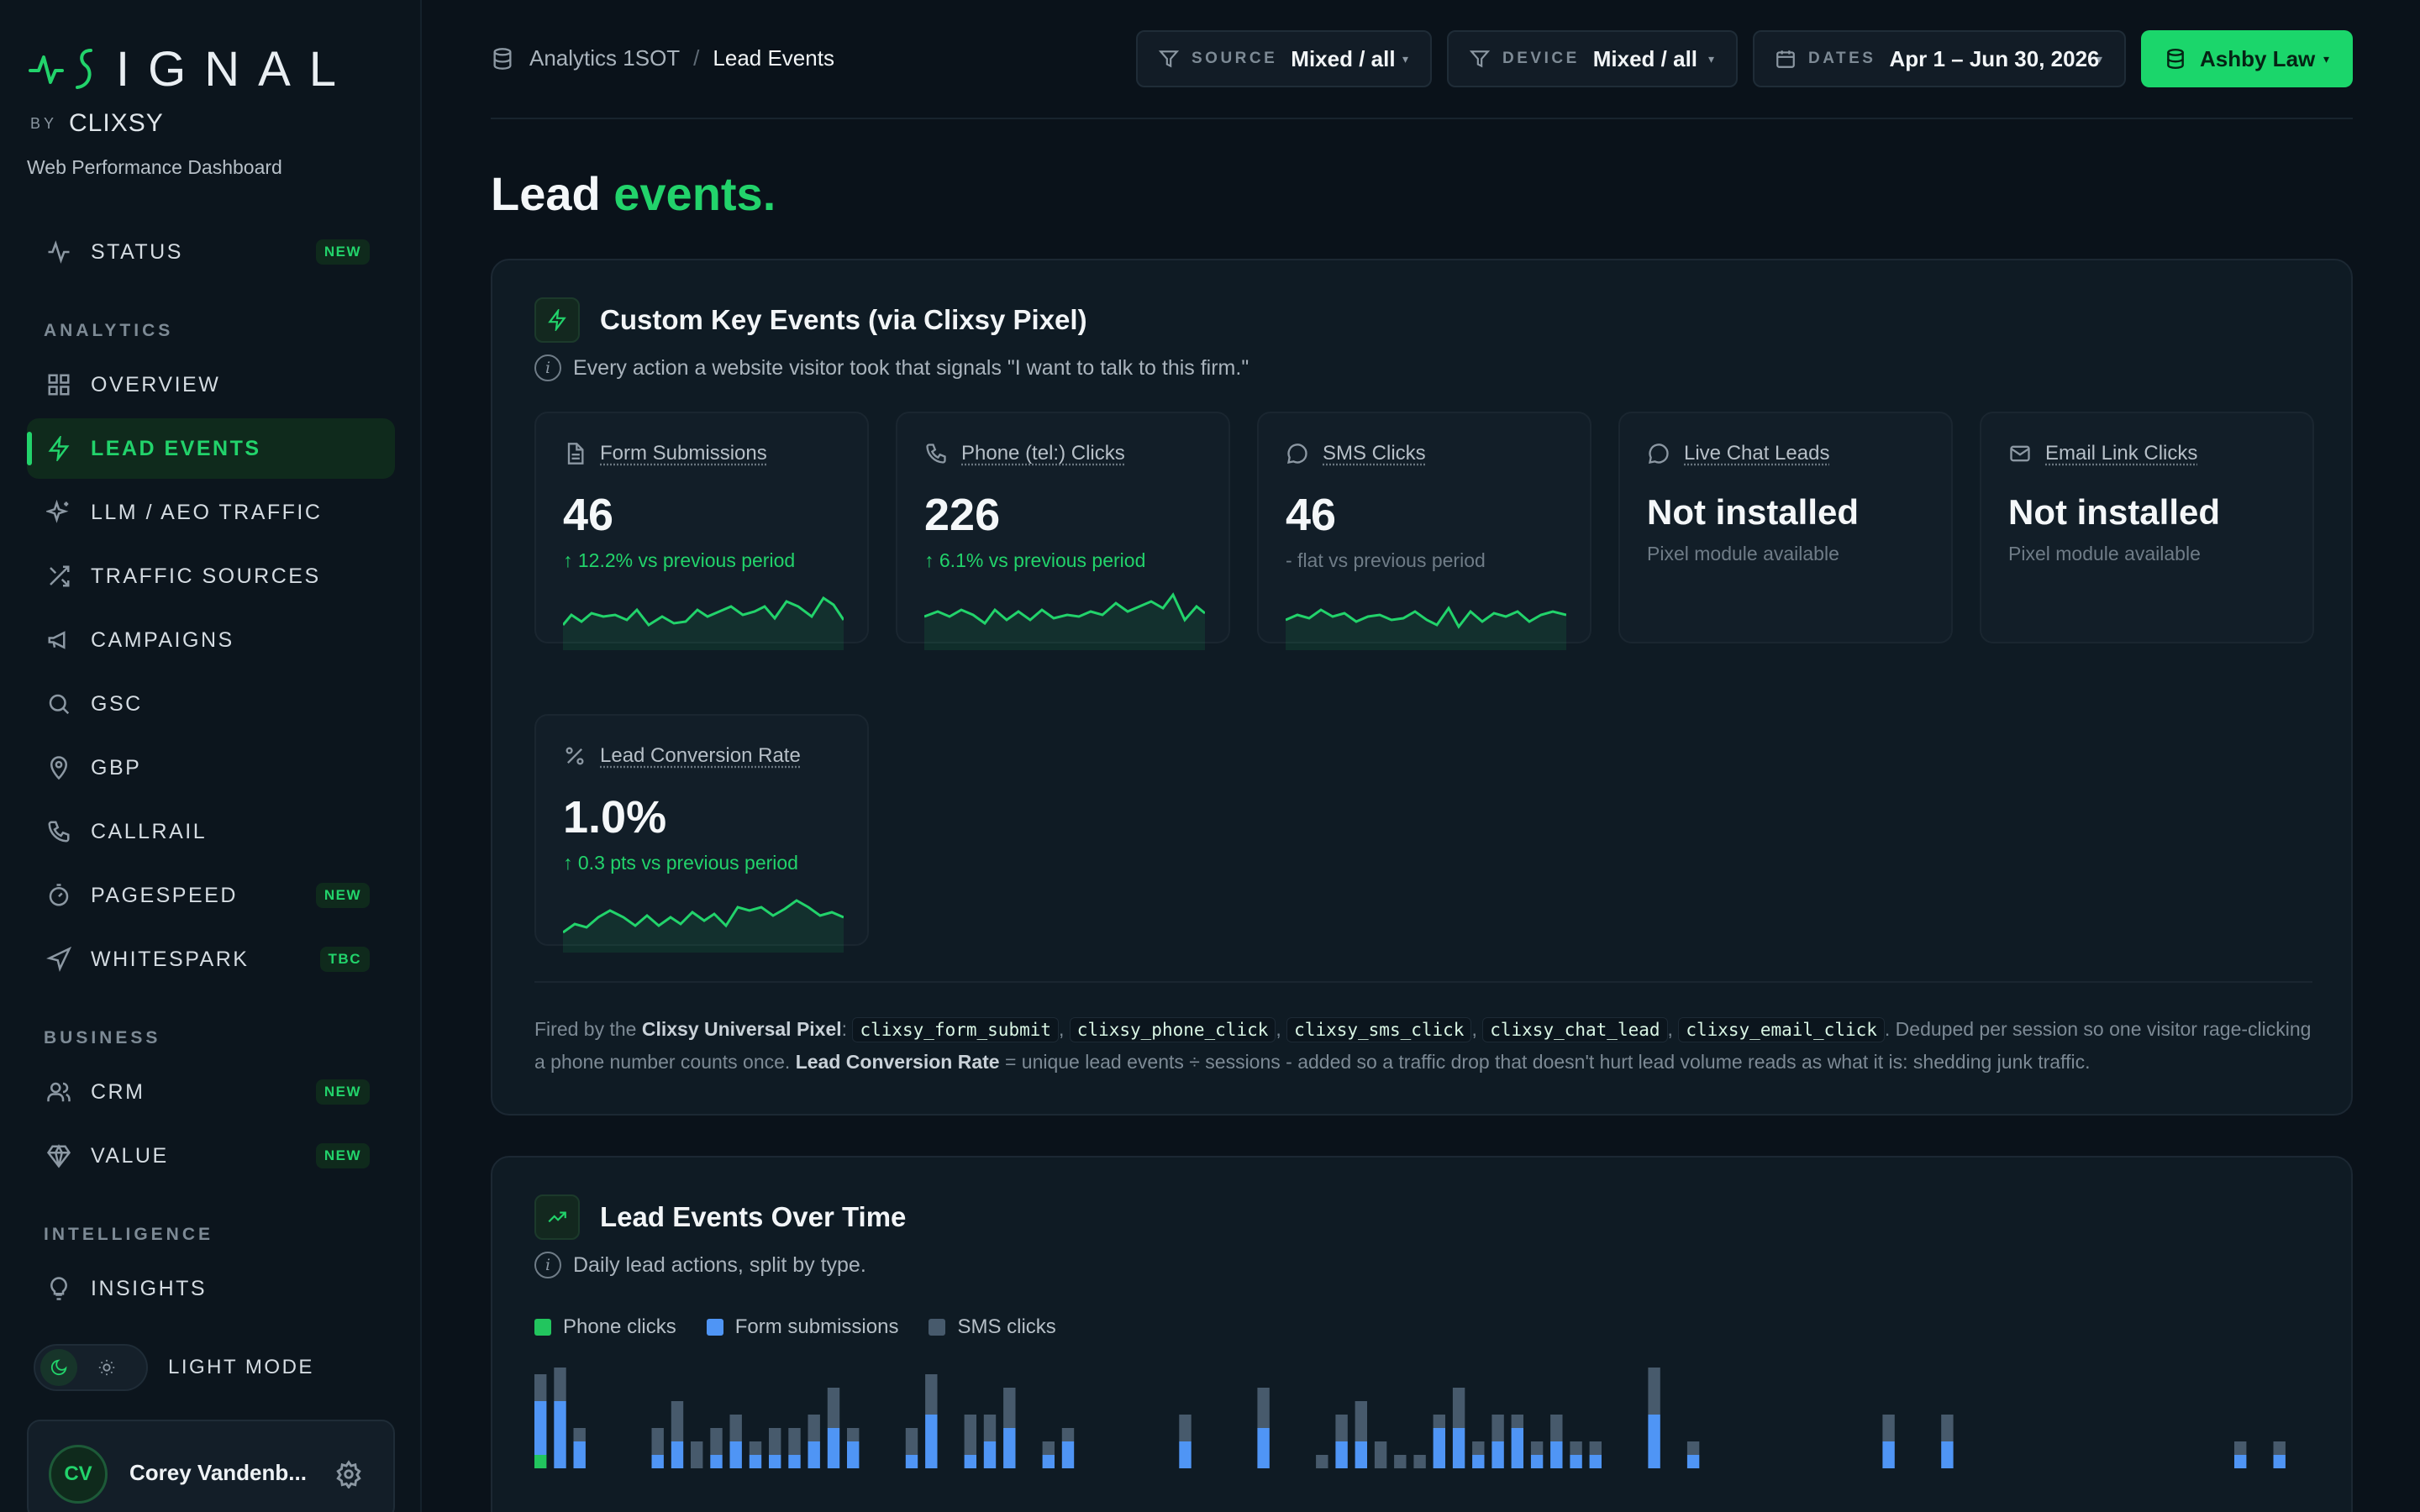 This screenshot has height=1512, width=2420. What do you see at coordinates (211, 448) in the screenshot?
I see `nav-lead-events: LEAD EVENTS` at bounding box center [211, 448].